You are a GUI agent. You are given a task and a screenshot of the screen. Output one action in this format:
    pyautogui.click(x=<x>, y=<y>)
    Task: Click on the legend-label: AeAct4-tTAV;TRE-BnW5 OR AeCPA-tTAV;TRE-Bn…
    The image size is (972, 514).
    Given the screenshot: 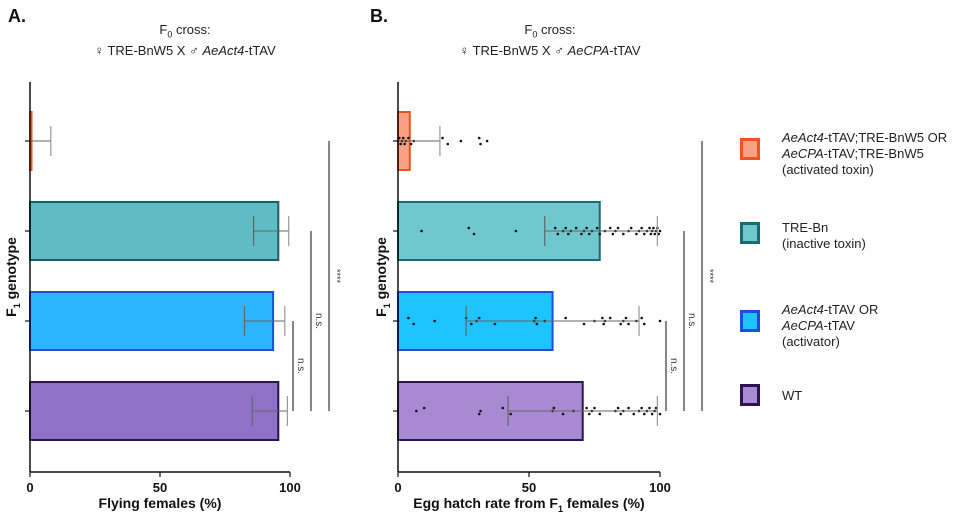 What is the action you would take?
    pyautogui.click(x=864, y=154)
    